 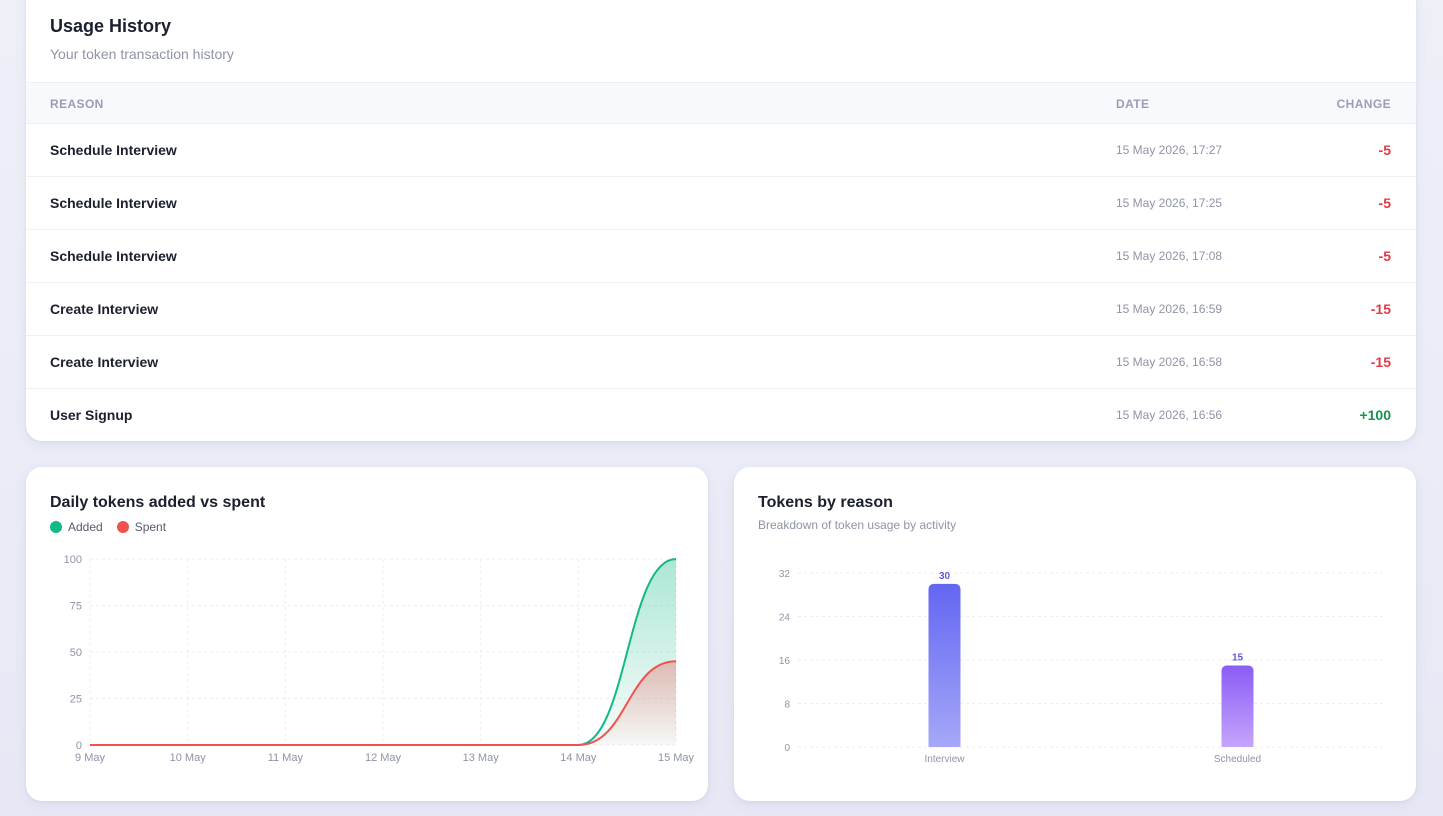 What do you see at coordinates (721, 203) in the screenshot?
I see `table-row: Schedule Interview 15 May 2026, 17:25 -5` at bounding box center [721, 203].